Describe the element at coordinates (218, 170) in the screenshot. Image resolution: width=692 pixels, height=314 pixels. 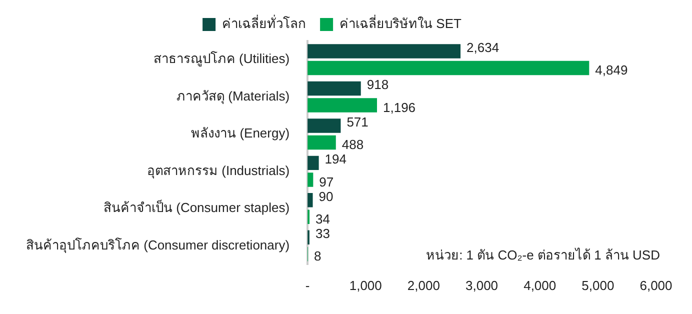
I see `y-tick-label: อุตสาหกรรม (Industrials)` at that location.